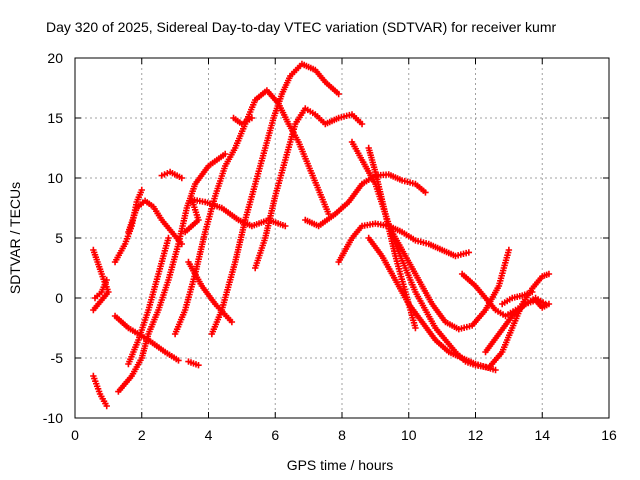  What do you see at coordinates (171, 175) in the screenshot?
I see `series-arc-i` at bounding box center [171, 175].